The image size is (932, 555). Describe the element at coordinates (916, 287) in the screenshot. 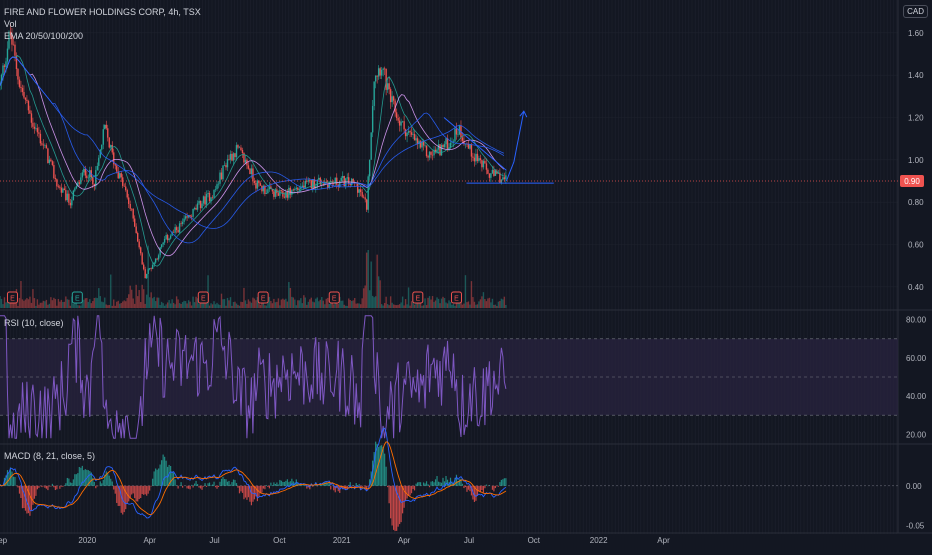

I see `price-axis-label: 0.40` at that location.